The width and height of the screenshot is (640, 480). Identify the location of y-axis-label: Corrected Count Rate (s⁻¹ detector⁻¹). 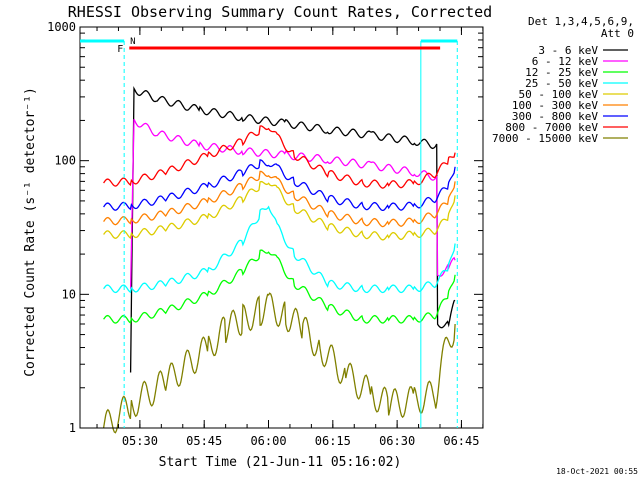
(30, 232).